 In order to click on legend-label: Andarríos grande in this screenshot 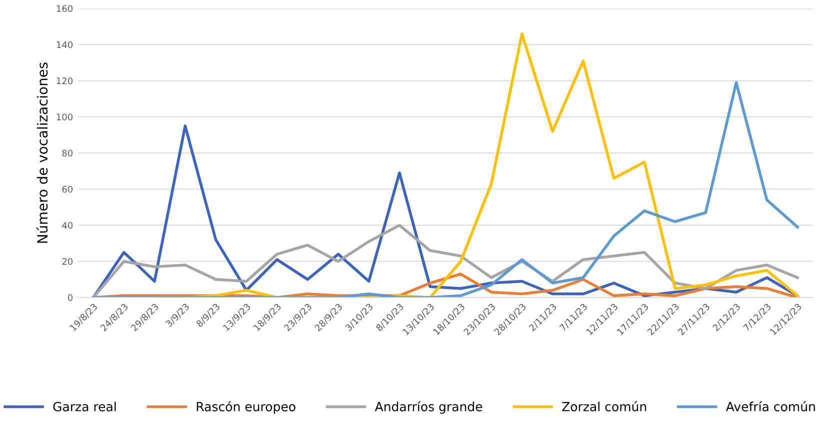, I will do `click(428, 407)`.